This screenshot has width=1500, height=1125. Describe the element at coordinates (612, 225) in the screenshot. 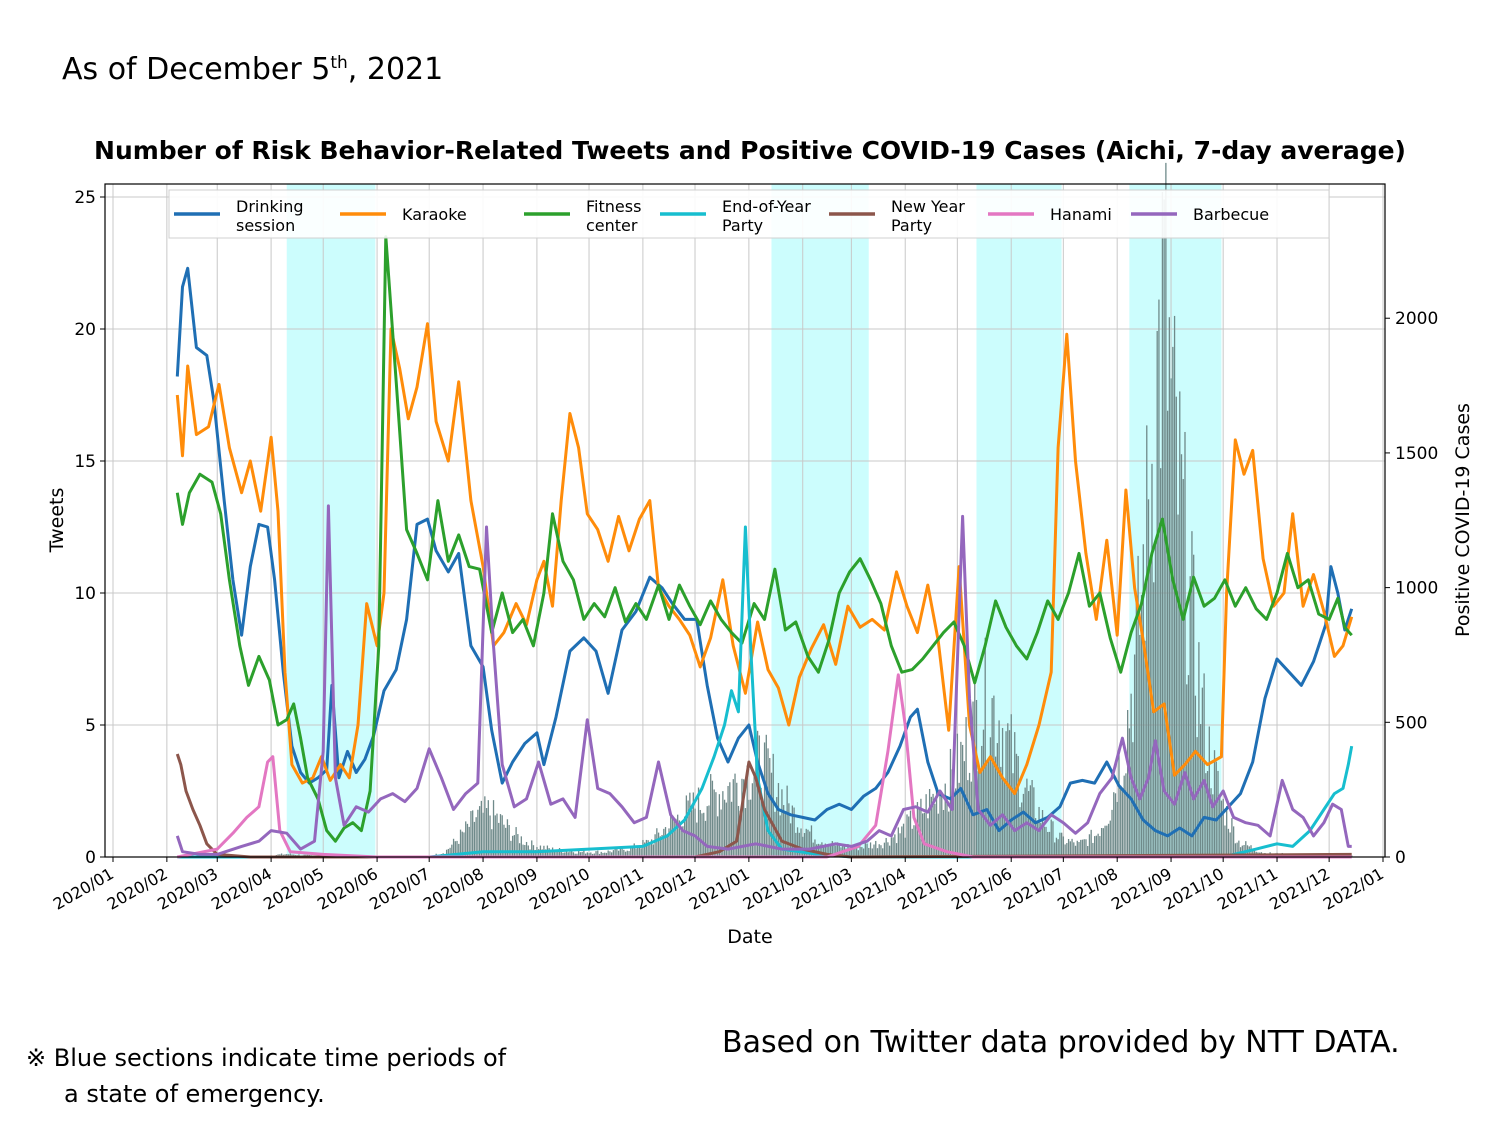

I see `legend-label: center` at that location.